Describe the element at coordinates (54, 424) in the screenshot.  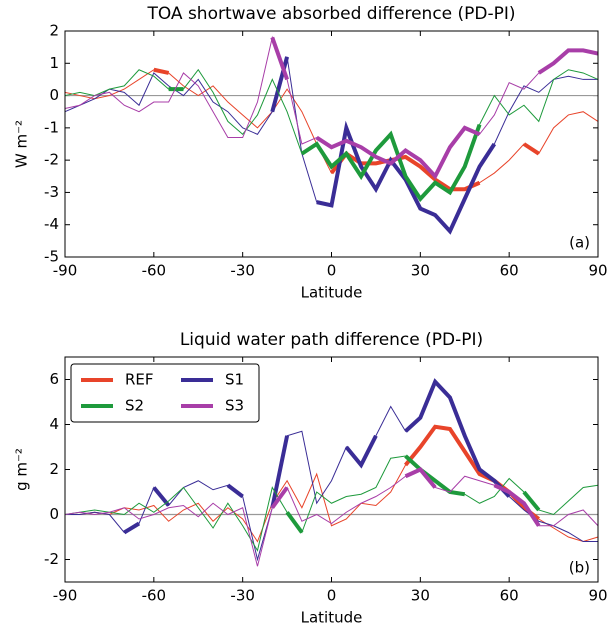
I see `y-tick-label: 4` at that location.